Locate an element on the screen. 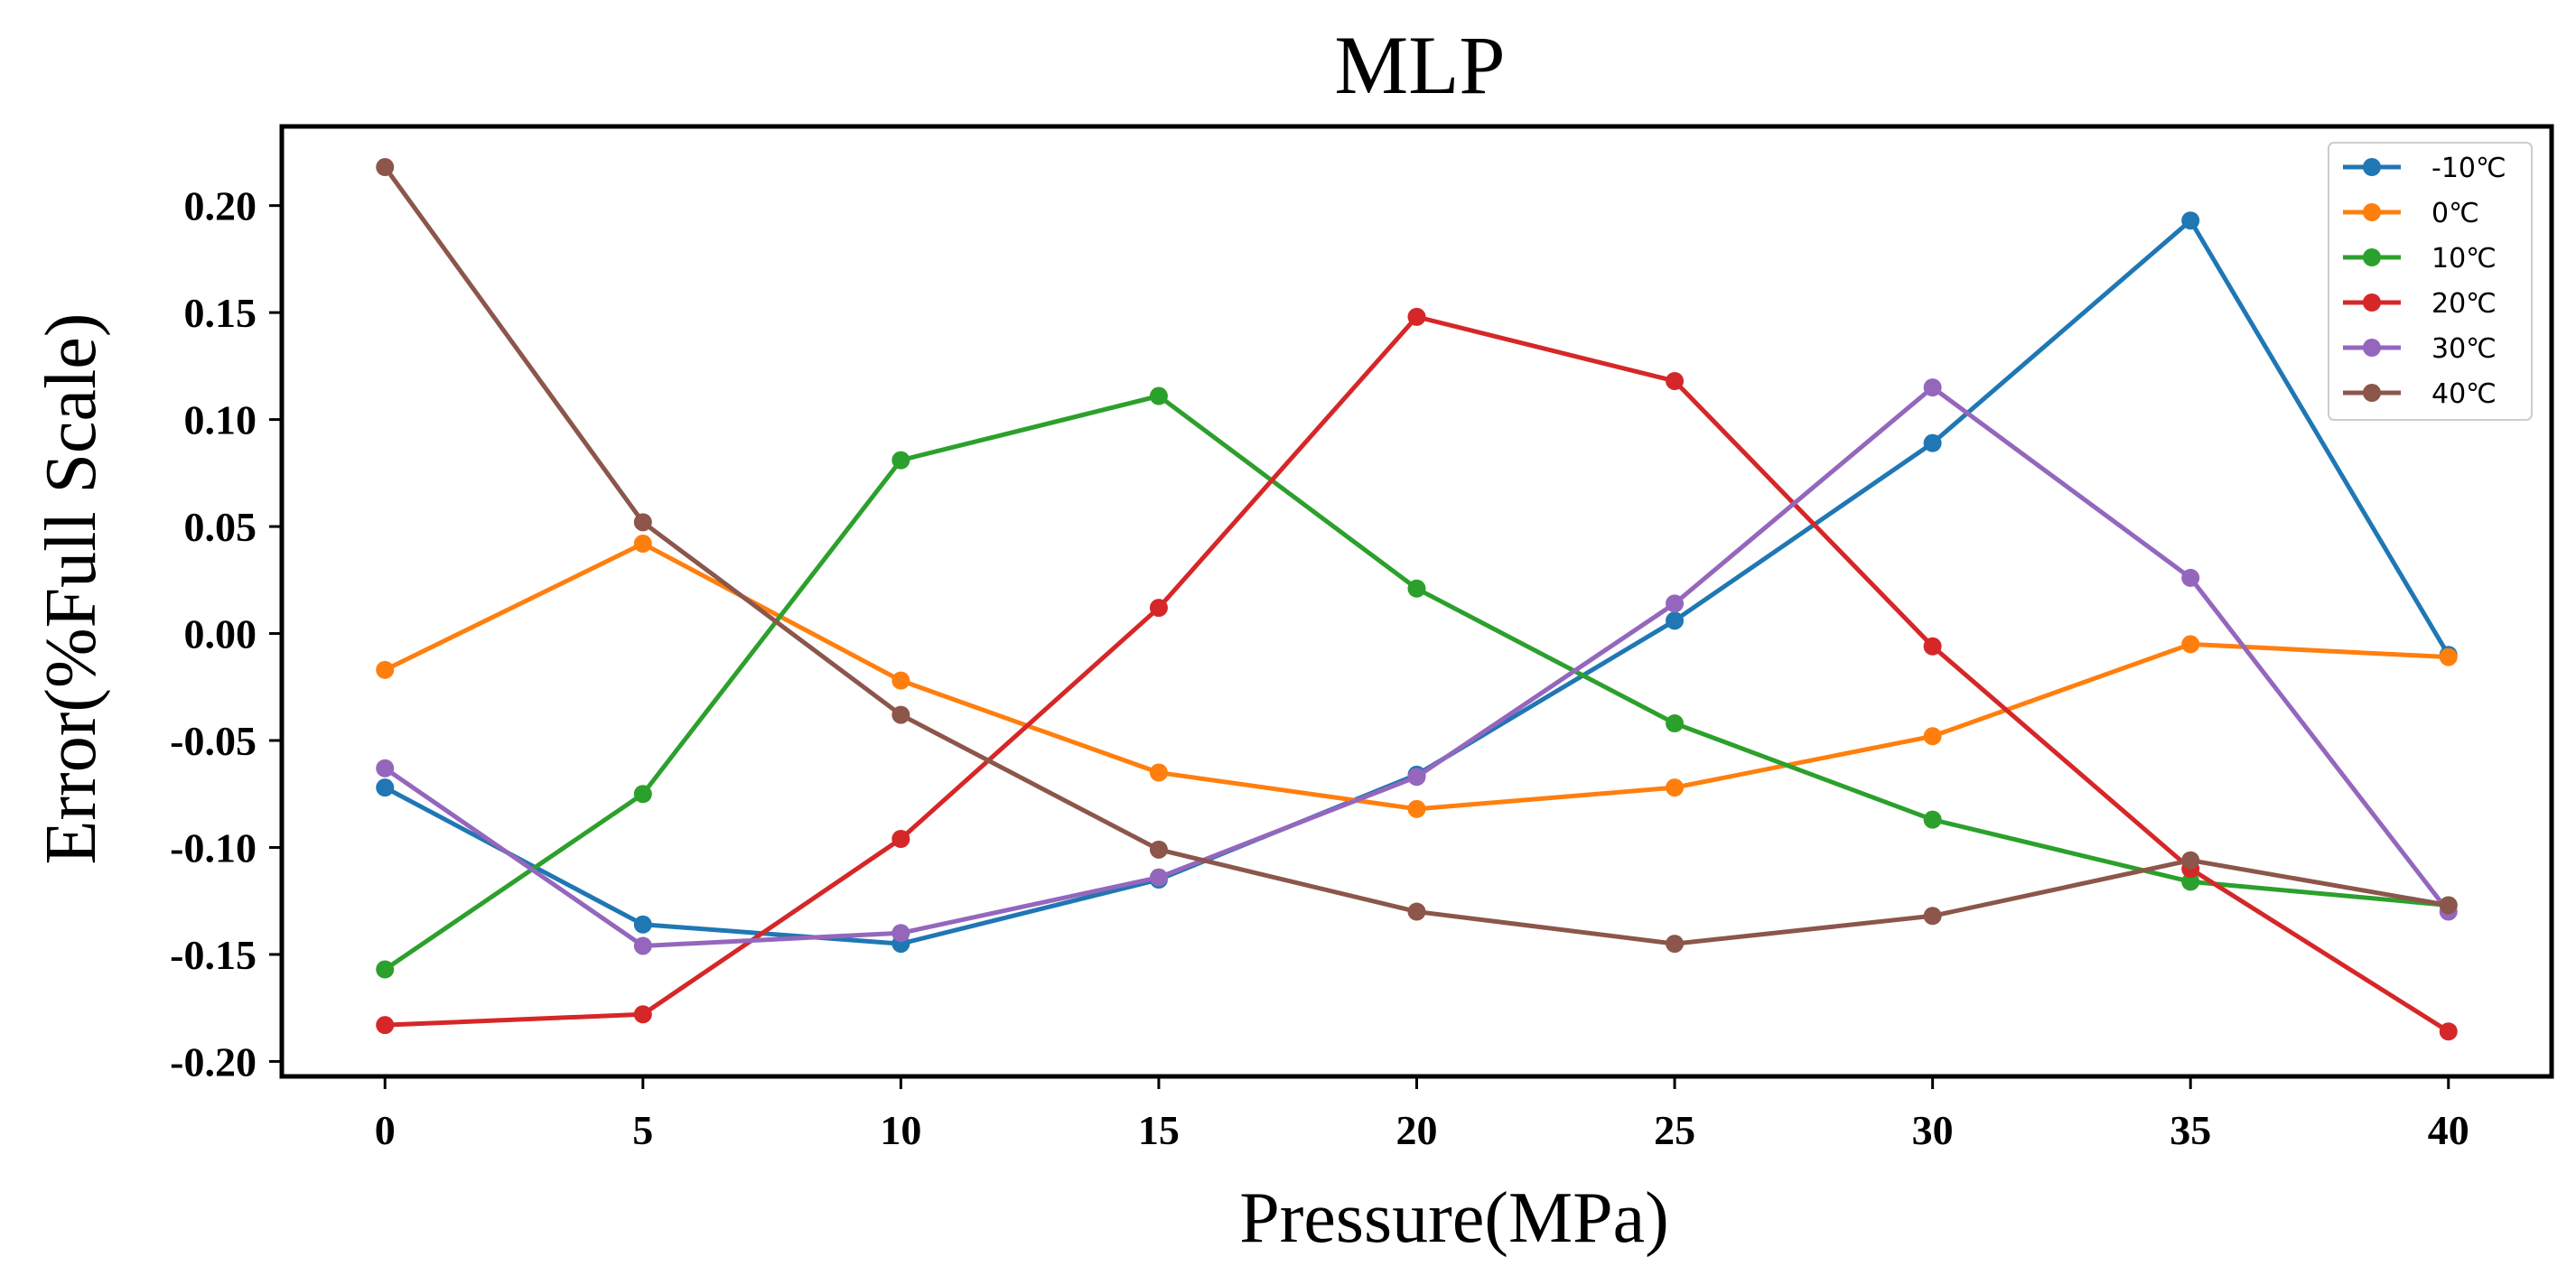 The height and width of the screenshot is (1285, 2576). y-tick-label: 0.15 is located at coordinates (220, 313).